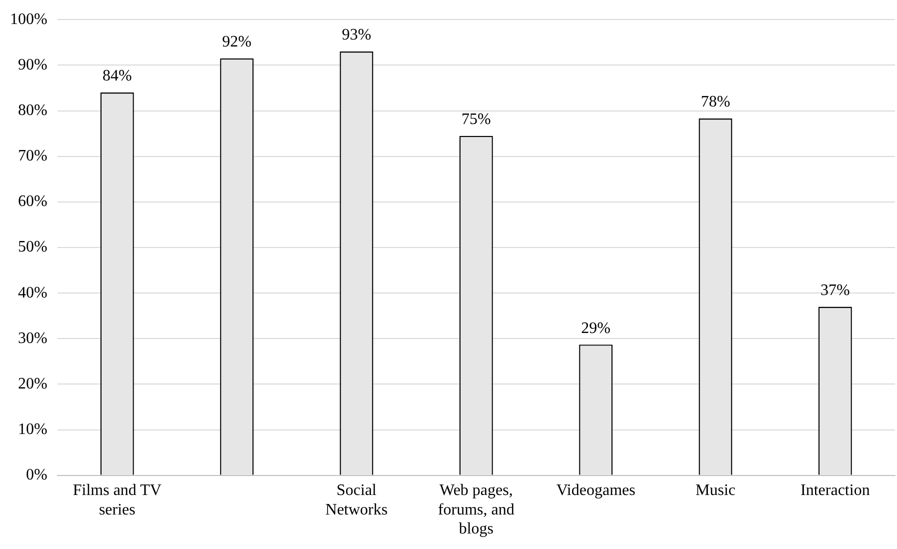  Describe the element at coordinates (37, 475) in the screenshot. I see `y-tick-label: 0%` at that location.